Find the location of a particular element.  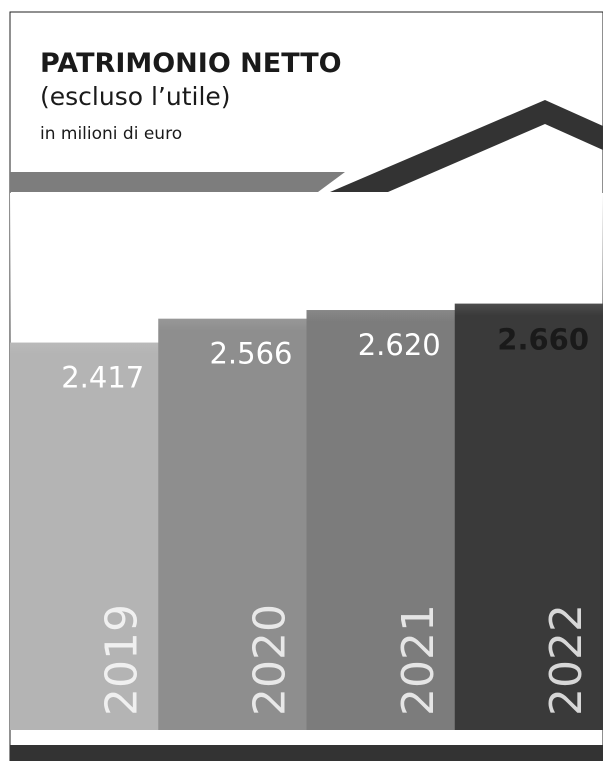

base-band is located at coordinates (306, 753).